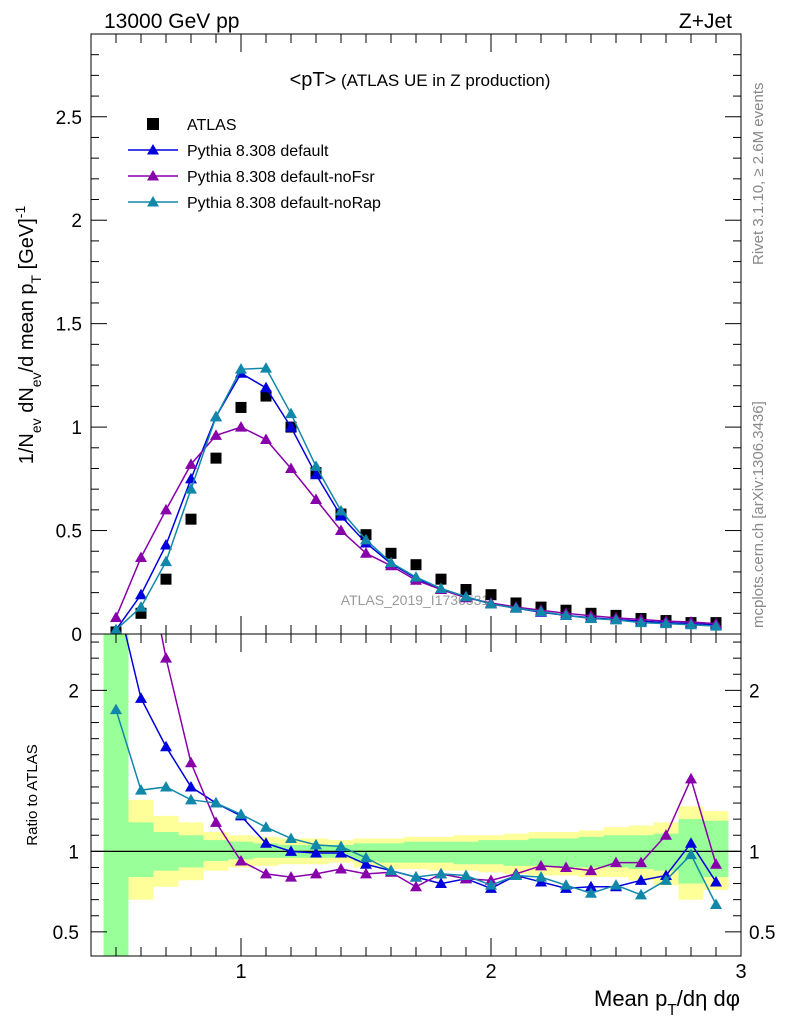  I want to click on x-tick-label: 3, so click(740, 972).